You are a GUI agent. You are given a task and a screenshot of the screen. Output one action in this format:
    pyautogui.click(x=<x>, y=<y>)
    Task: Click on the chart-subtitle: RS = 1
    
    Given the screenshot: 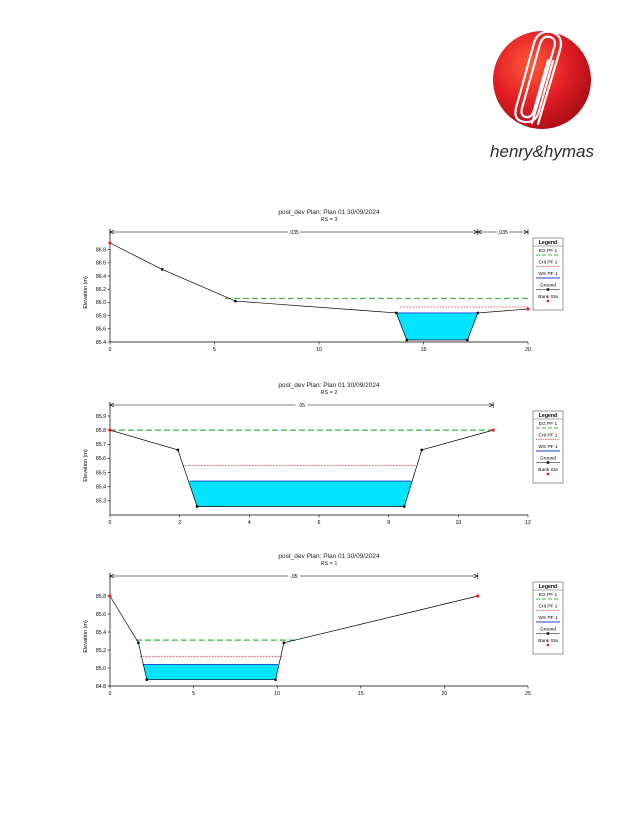 What is the action you would take?
    pyautogui.click(x=329, y=564)
    